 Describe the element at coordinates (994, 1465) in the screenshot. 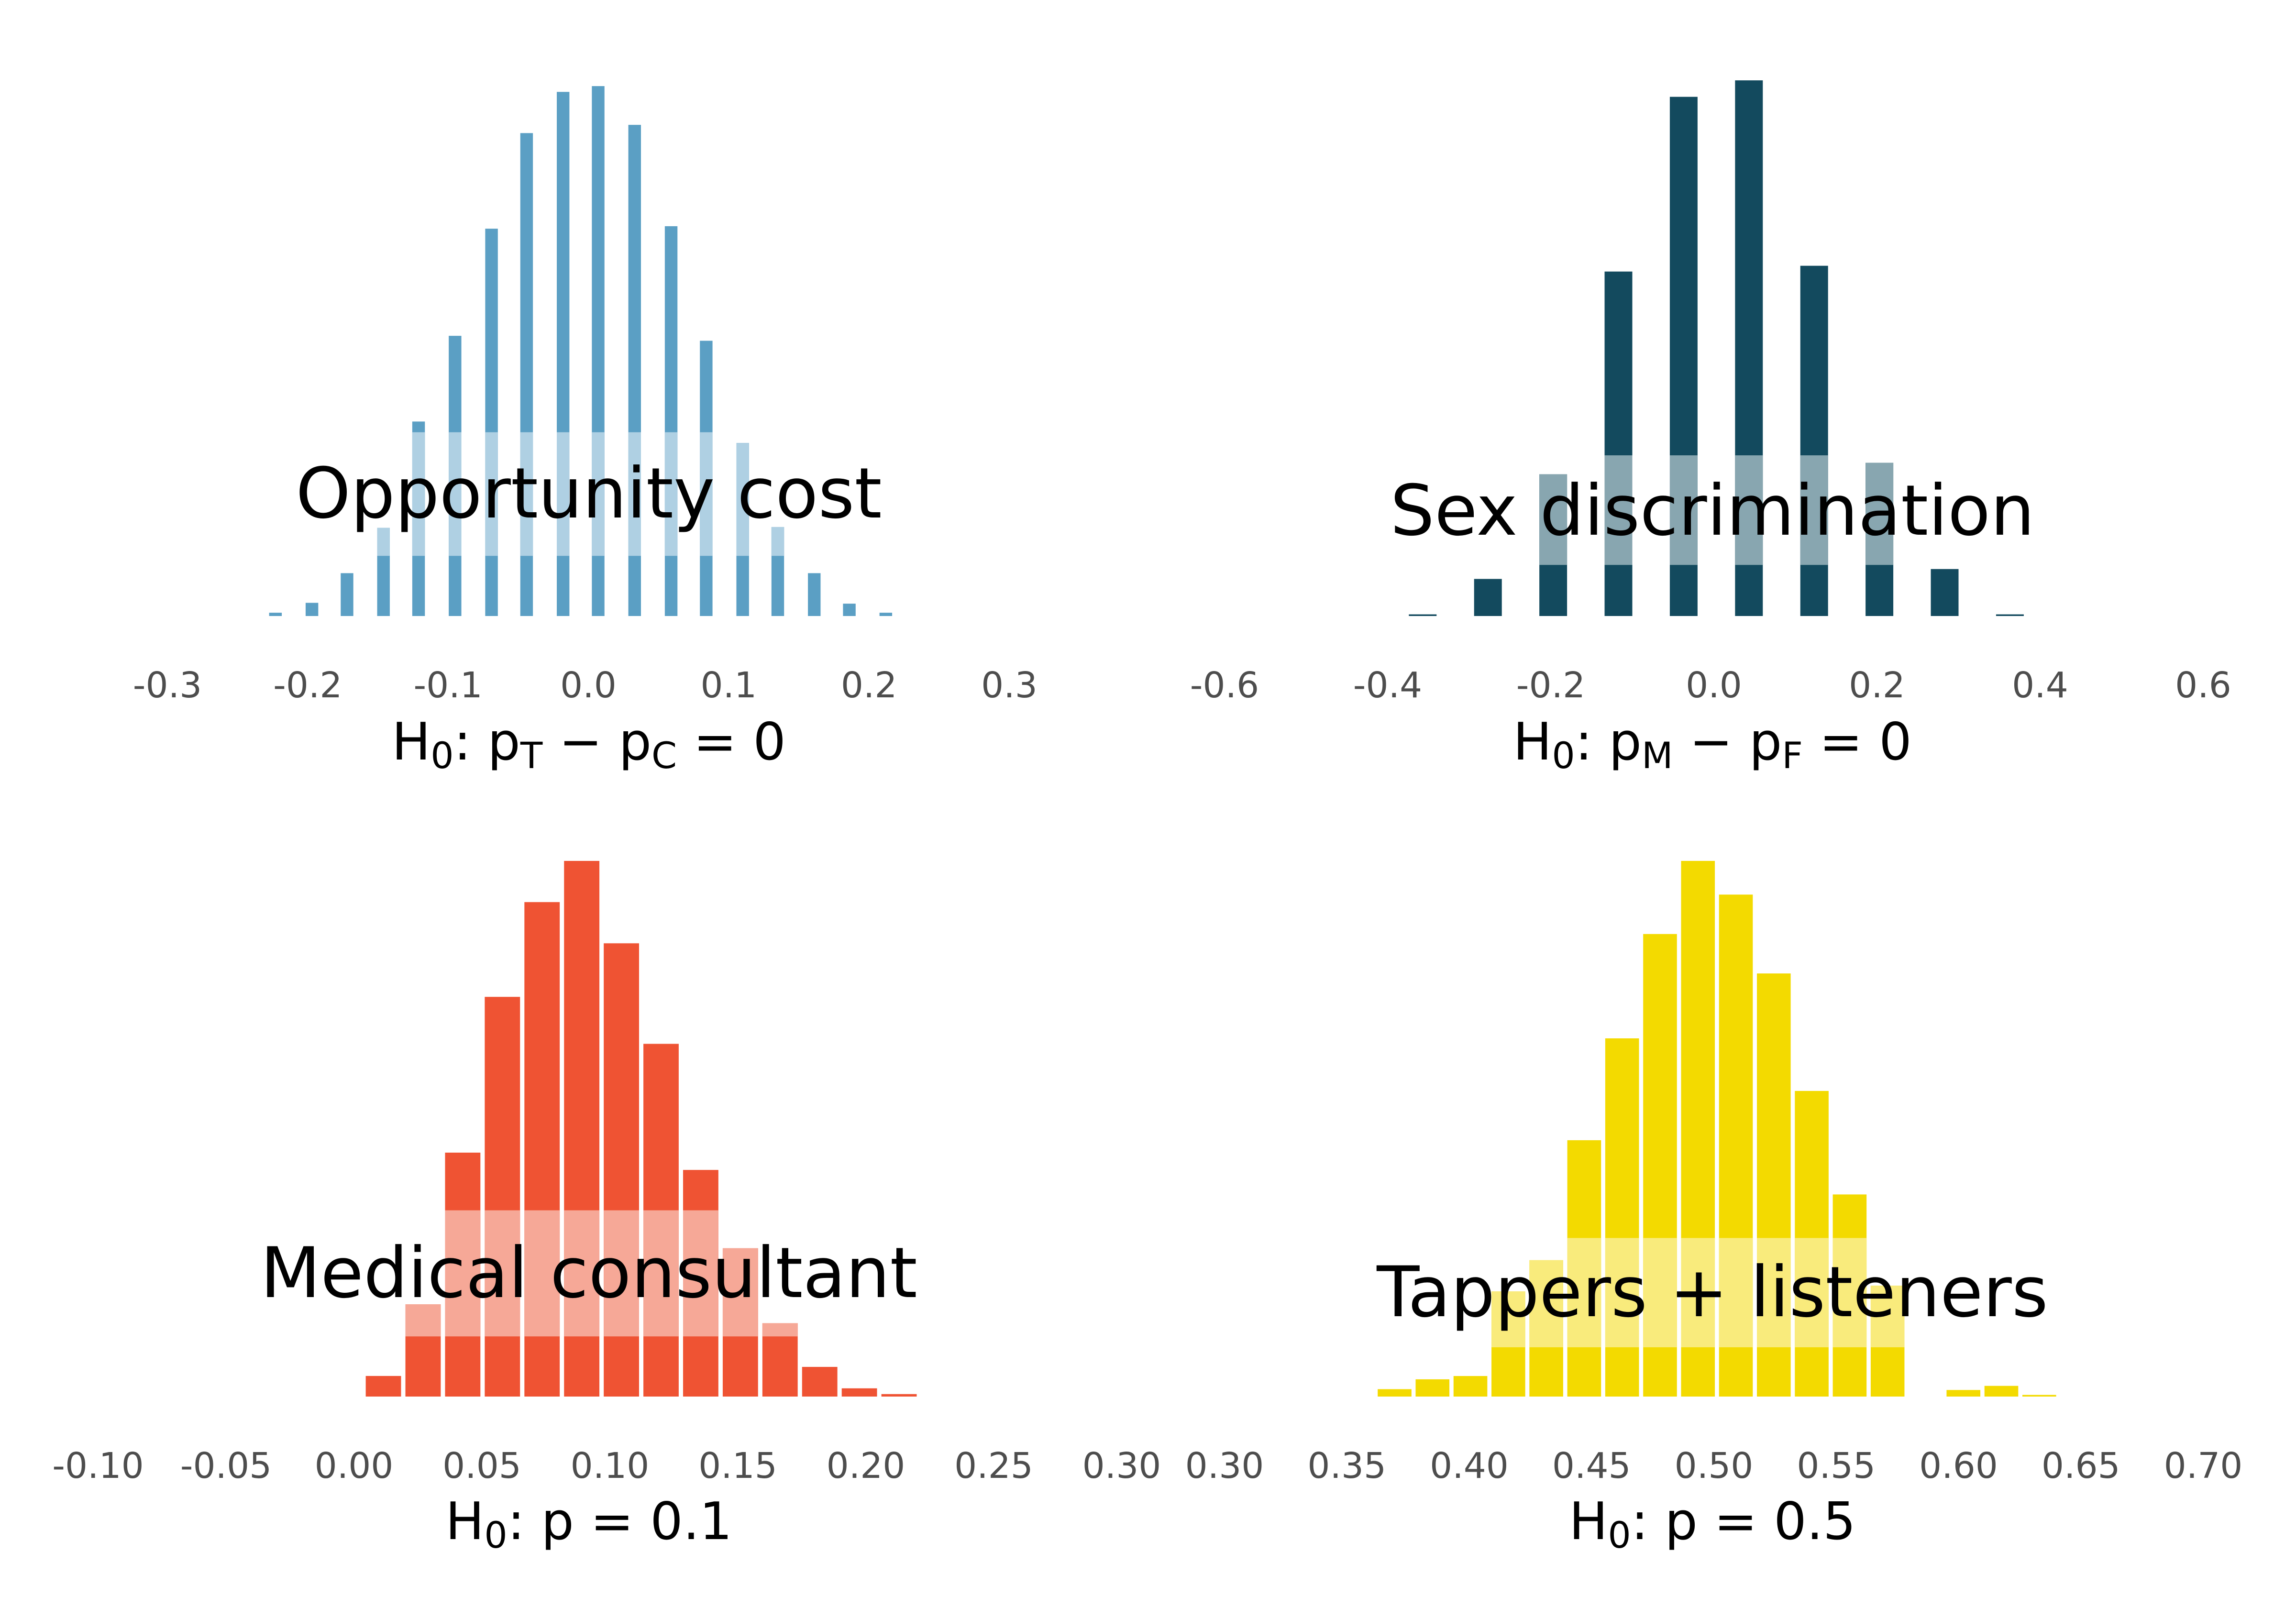

I see `x-tick-label: 0.25` at that location.